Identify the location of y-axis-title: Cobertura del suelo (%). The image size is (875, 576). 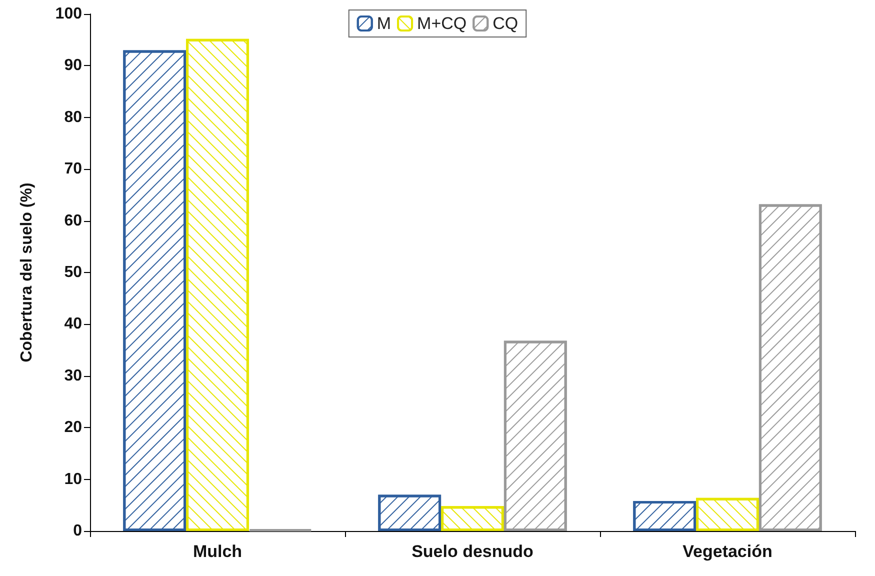
(27, 272).